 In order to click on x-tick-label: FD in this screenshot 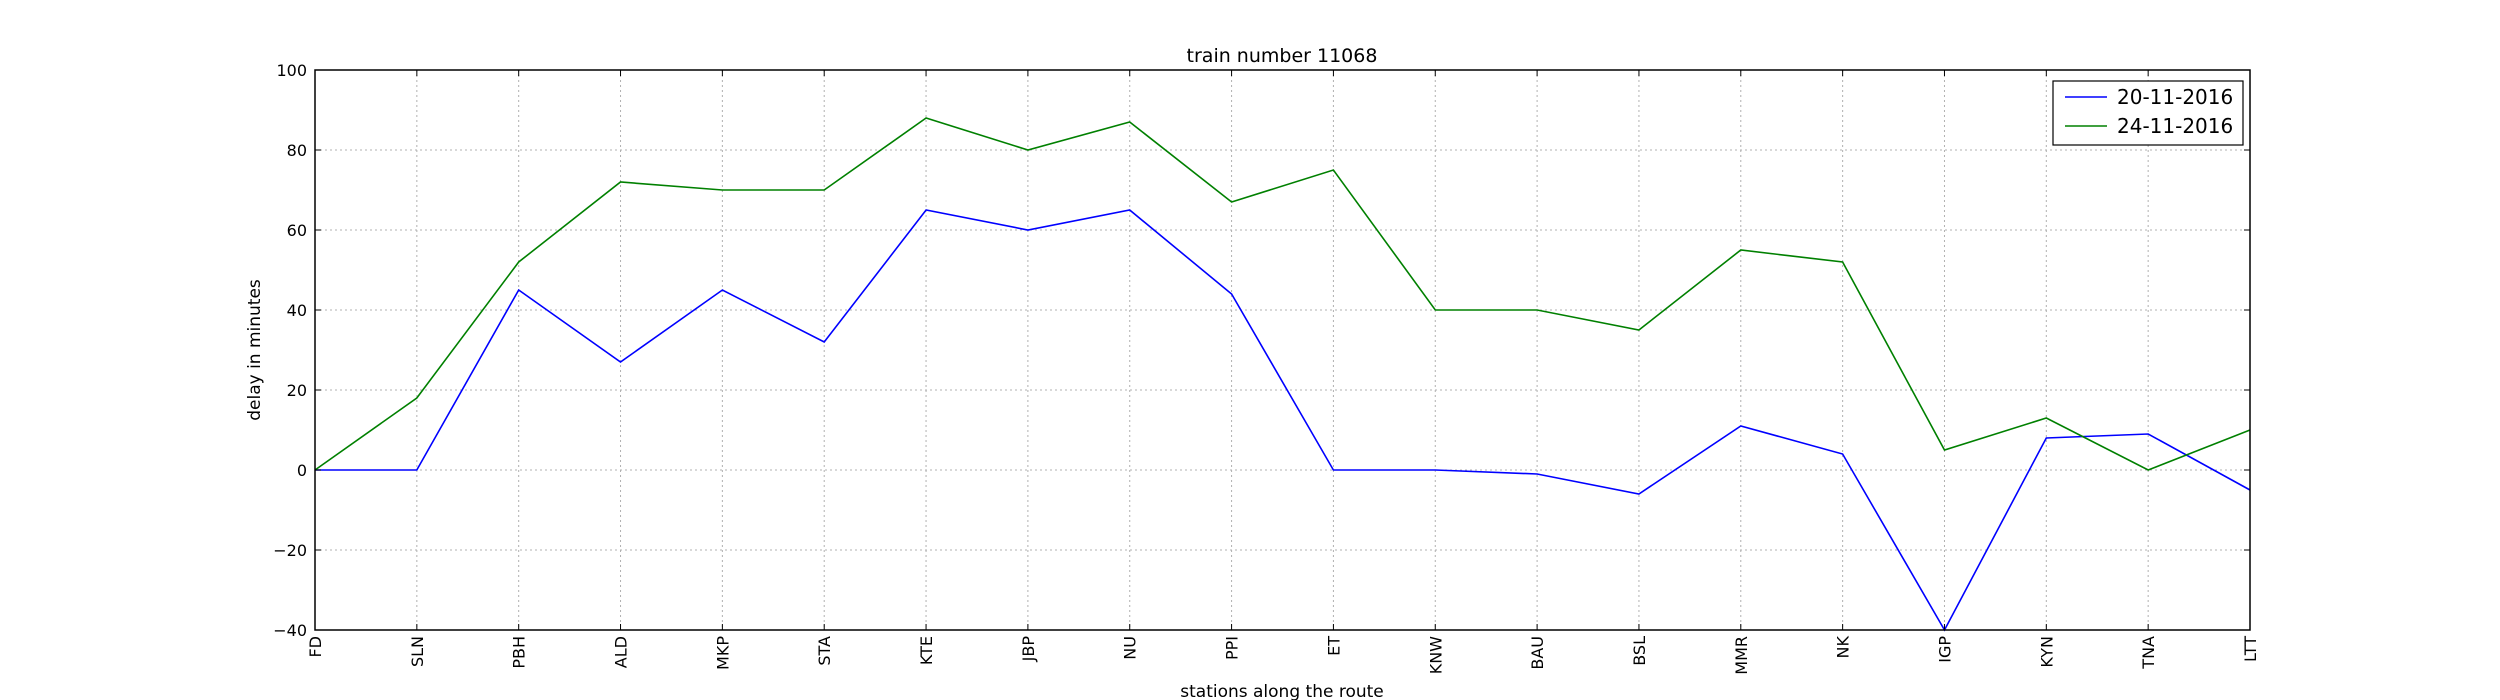, I will do `click(315, 647)`.